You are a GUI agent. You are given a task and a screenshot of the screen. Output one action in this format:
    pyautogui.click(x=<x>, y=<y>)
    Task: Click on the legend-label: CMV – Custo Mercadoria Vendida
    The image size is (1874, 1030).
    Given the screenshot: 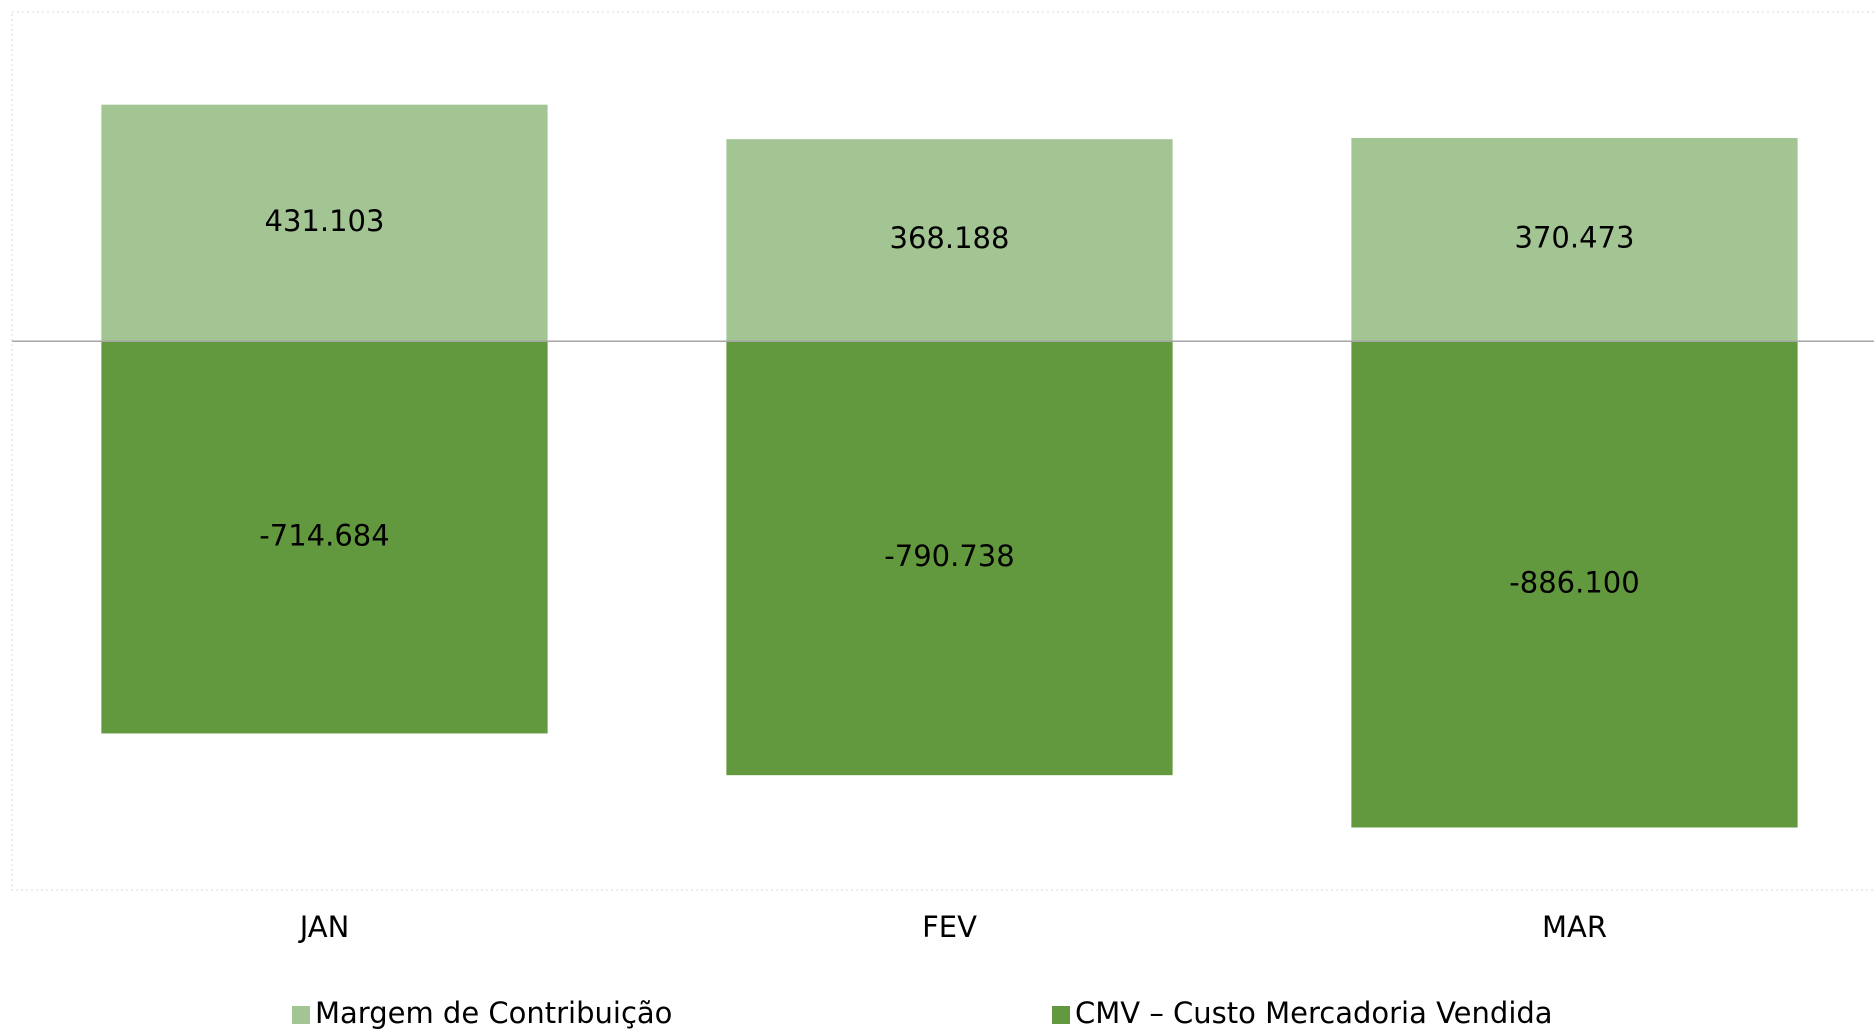 What is the action you would take?
    pyautogui.click(x=1314, y=1013)
    